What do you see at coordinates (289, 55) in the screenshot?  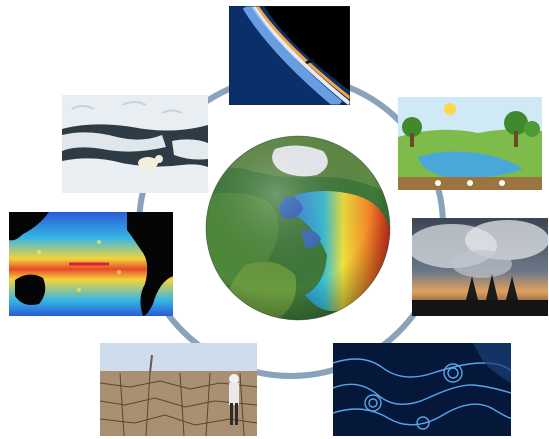 I see `earth-limb-photo` at bounding box center [289, 55].